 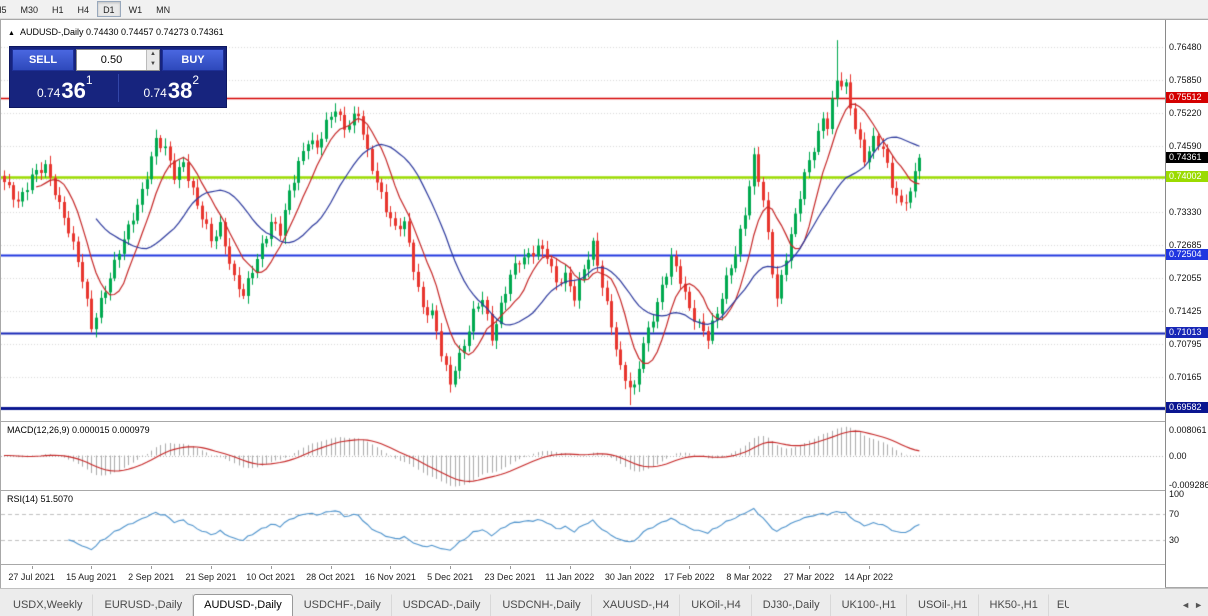 What do you see at coordinates (1187, 255) in the screenshot?
I see `level-price-label: 0.72504` at bounding box center [1187, 255].